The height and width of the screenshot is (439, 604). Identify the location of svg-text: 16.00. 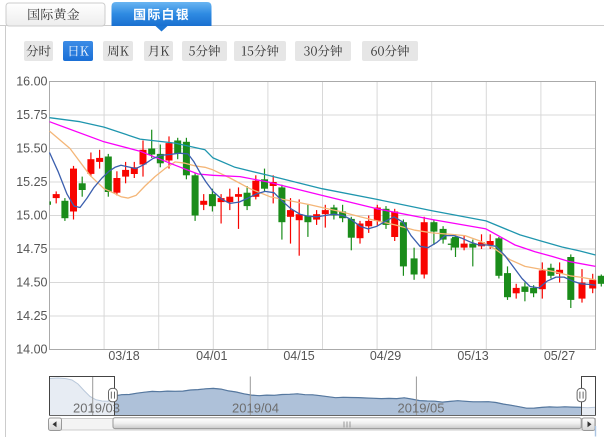
(31, 82).